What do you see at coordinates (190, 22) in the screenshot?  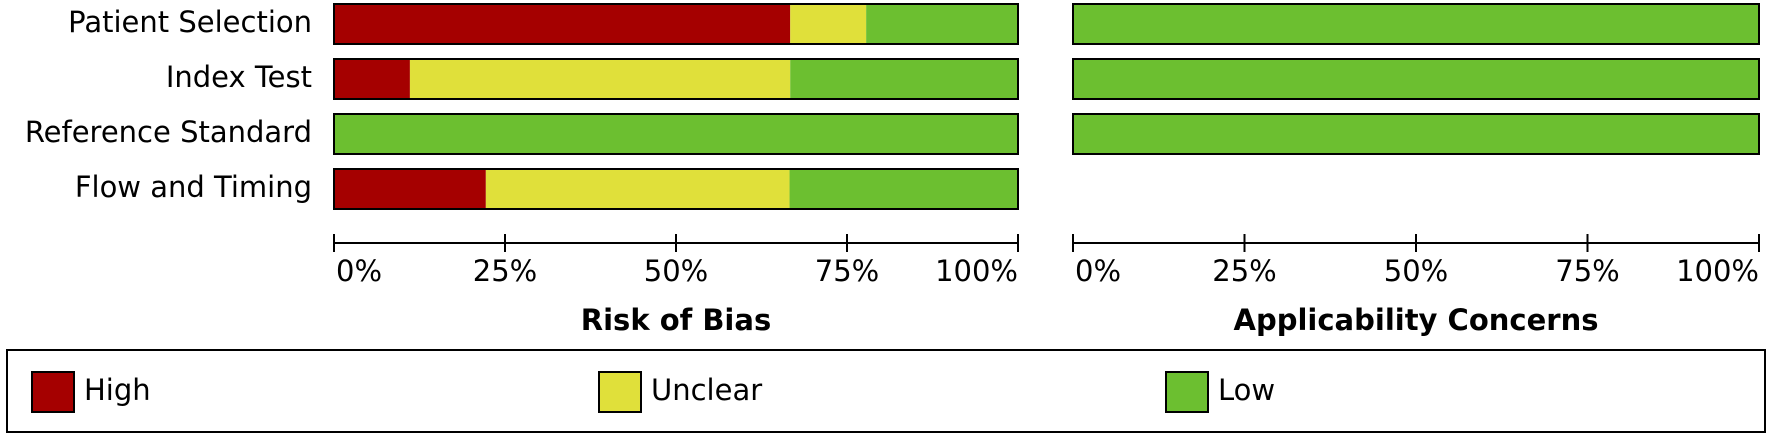 I see `y-tick-label: Patient Selection` at bounding box center [190, 22].